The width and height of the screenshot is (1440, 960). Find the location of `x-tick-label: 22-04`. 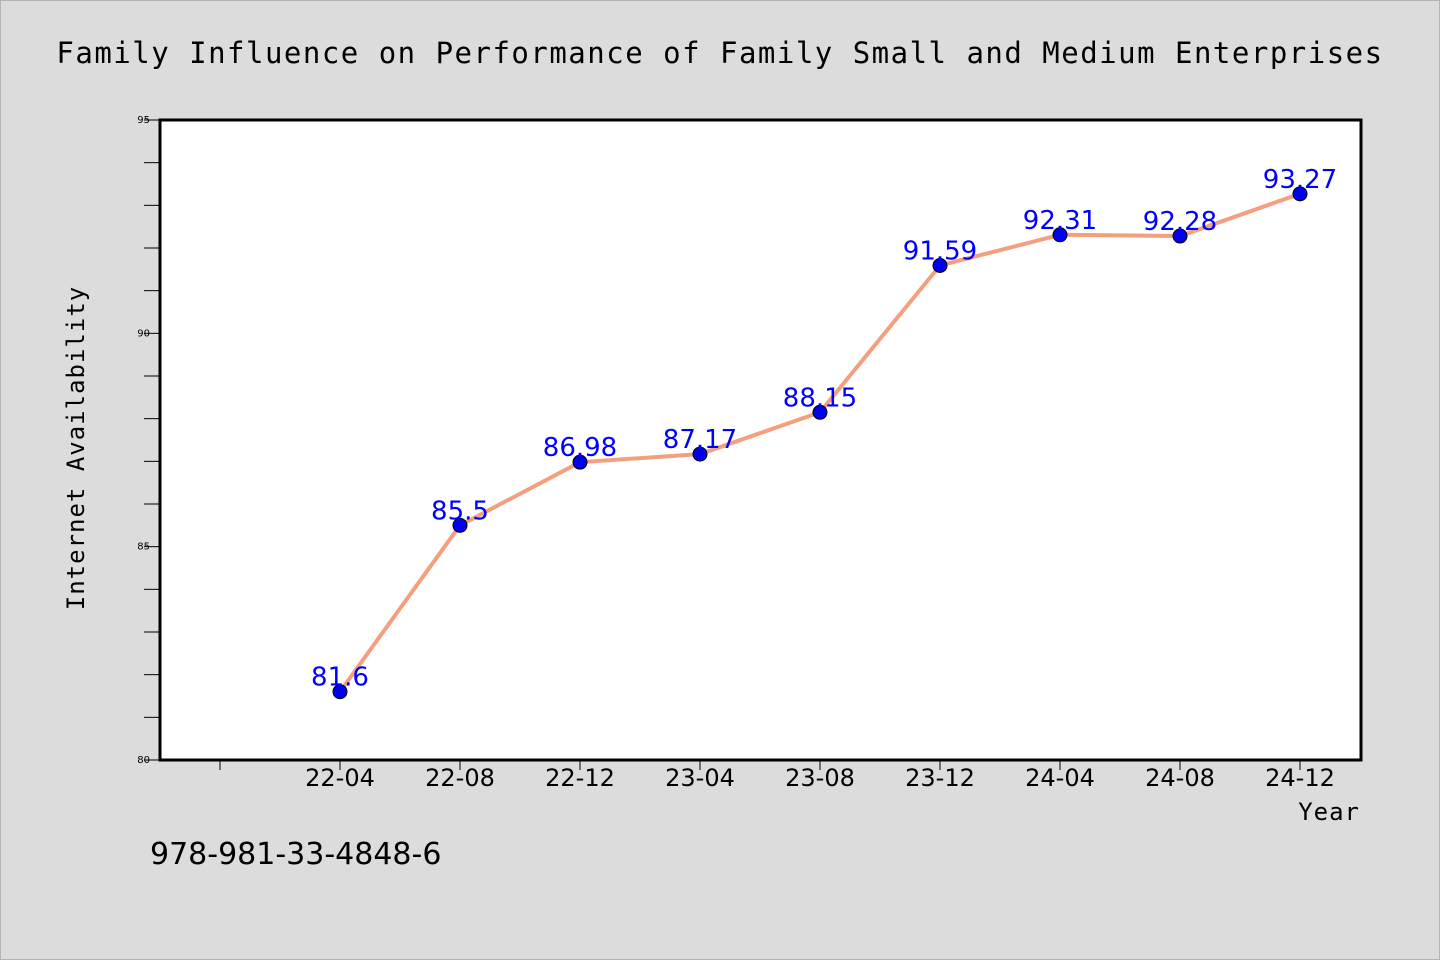

x-tick-label: 22-04 is located at coordinates (340, 778).